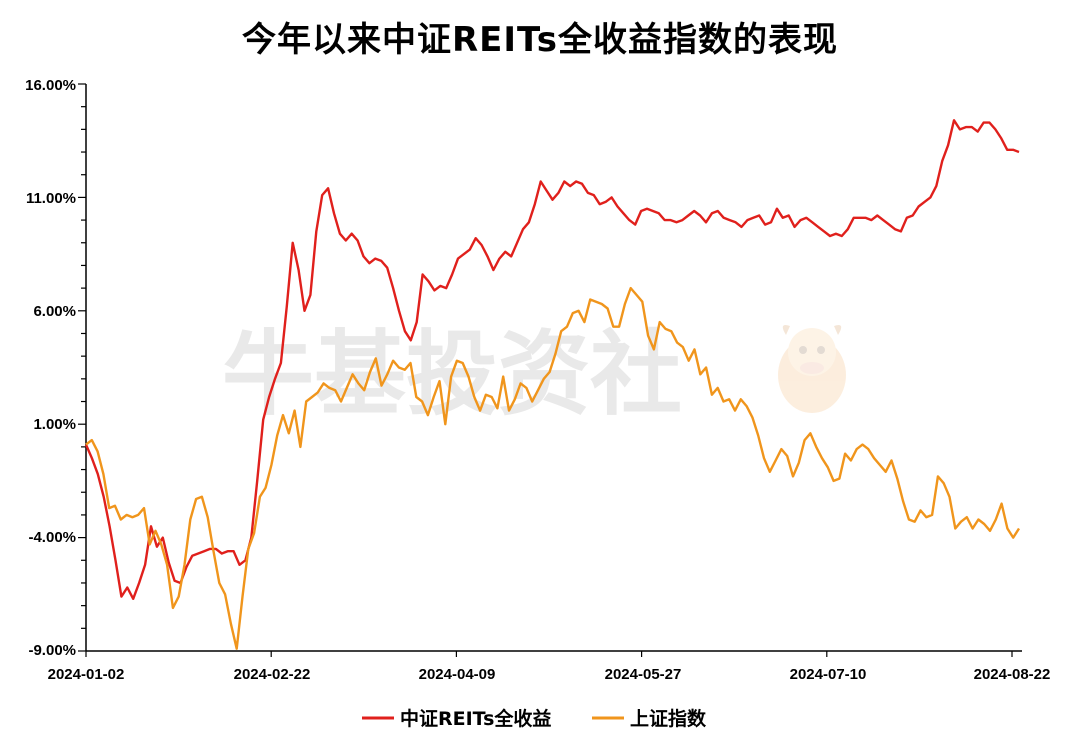 This screenshot has width=1080, height=751. Describe the element at coordinates (50, 368) in the screenshot. I see `y-axis-labels: 16.00% 11.00% 6.00% 1.00% -4.00% -9.00%` at that location.